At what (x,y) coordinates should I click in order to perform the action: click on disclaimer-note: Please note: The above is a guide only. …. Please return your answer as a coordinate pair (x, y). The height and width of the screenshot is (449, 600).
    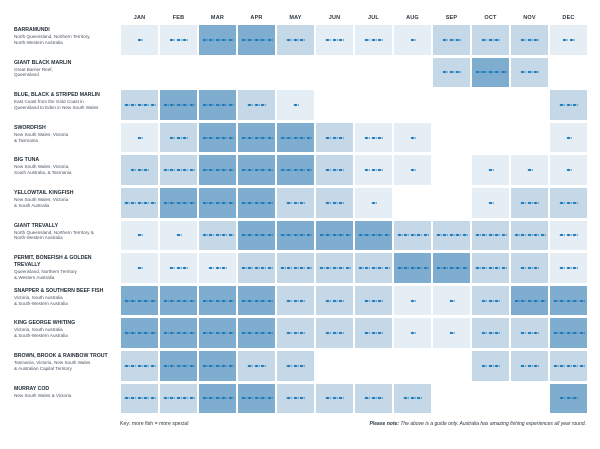
    Looking at the image, I should click on (477, 424).